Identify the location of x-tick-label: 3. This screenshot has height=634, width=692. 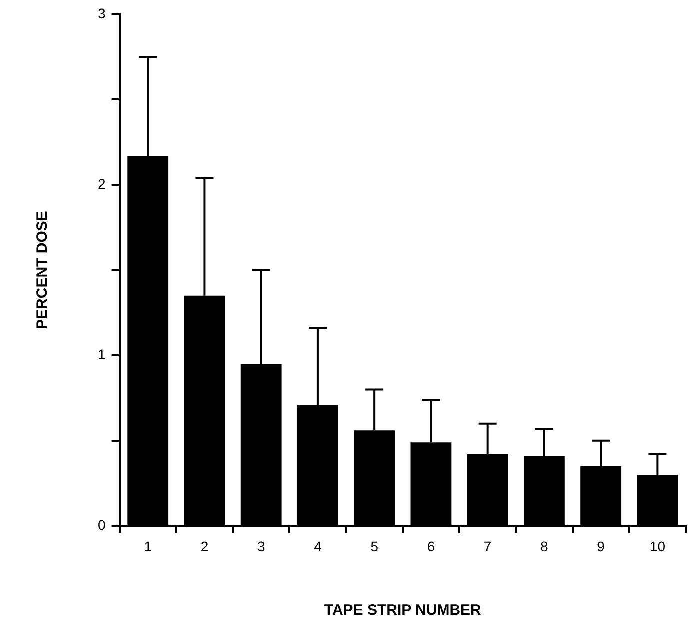
(261, 546).